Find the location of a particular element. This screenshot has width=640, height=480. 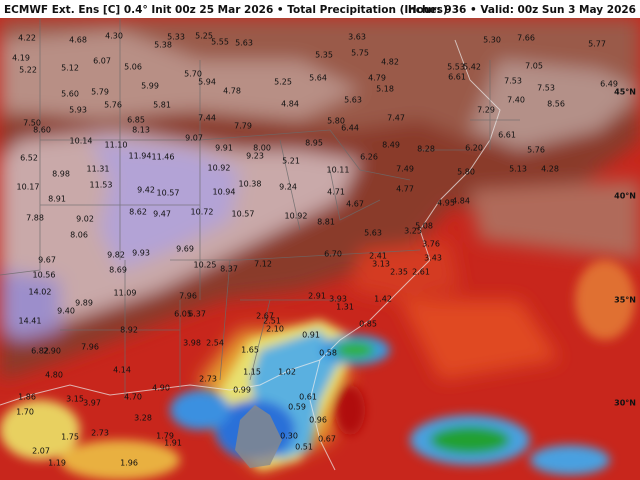

precip-value: 0.99 is located at coordinates (242, 390).